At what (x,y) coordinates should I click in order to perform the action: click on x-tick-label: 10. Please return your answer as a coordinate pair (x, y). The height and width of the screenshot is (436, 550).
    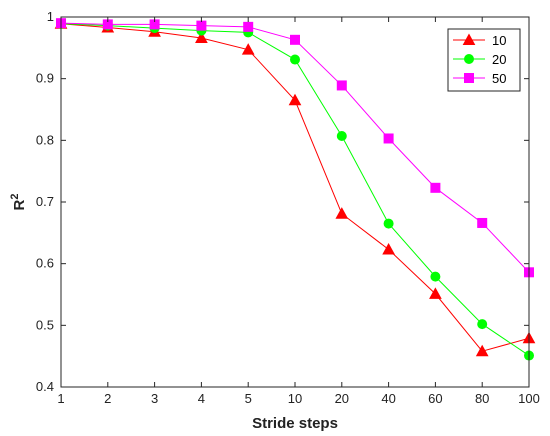
    Looking at the image, I should click on (295, 398).